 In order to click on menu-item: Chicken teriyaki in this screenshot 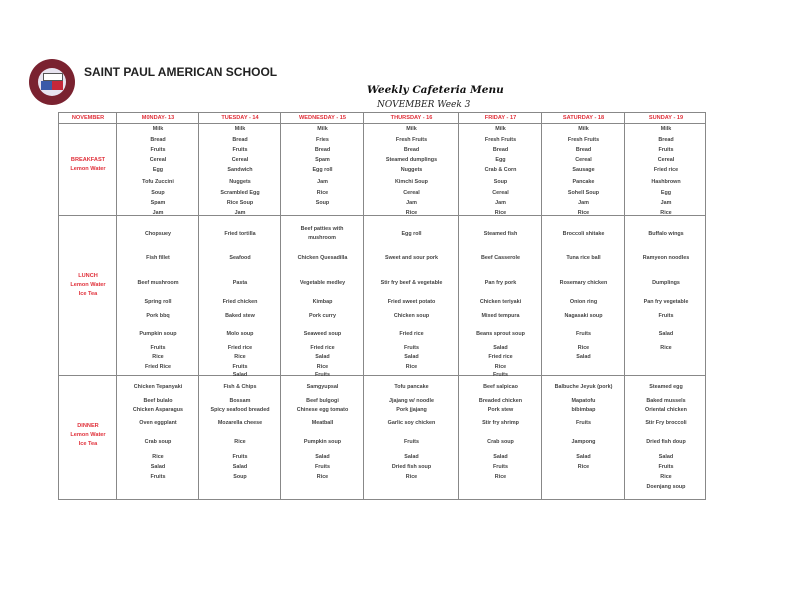, I will do `click(500, 302)`.